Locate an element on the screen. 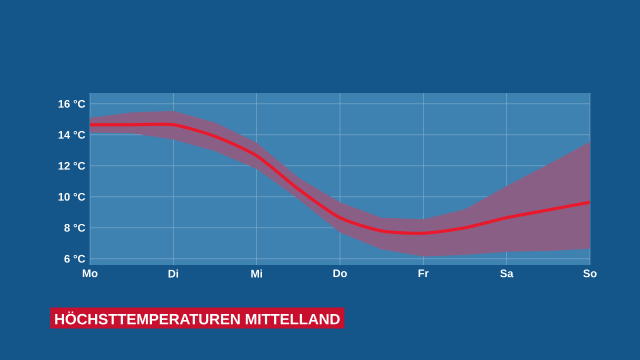  y-tick-label: 10 °C is located at coordinates (72, 196).